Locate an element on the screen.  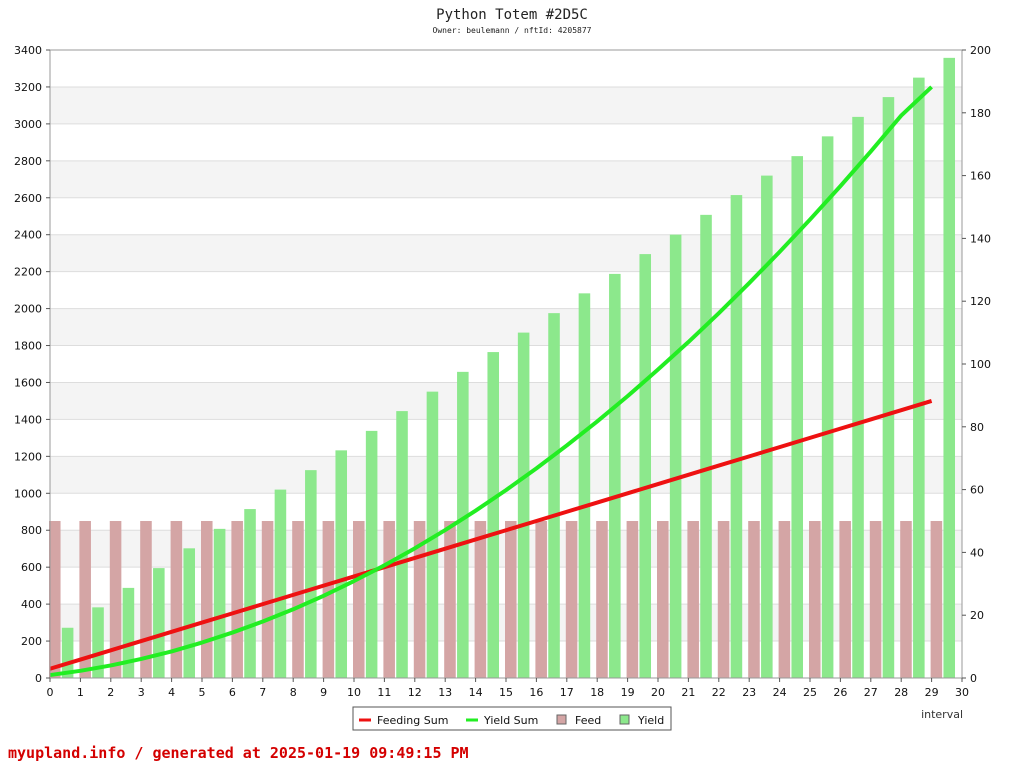
right-tick-label: 20 is located at coordinates (977, 615).